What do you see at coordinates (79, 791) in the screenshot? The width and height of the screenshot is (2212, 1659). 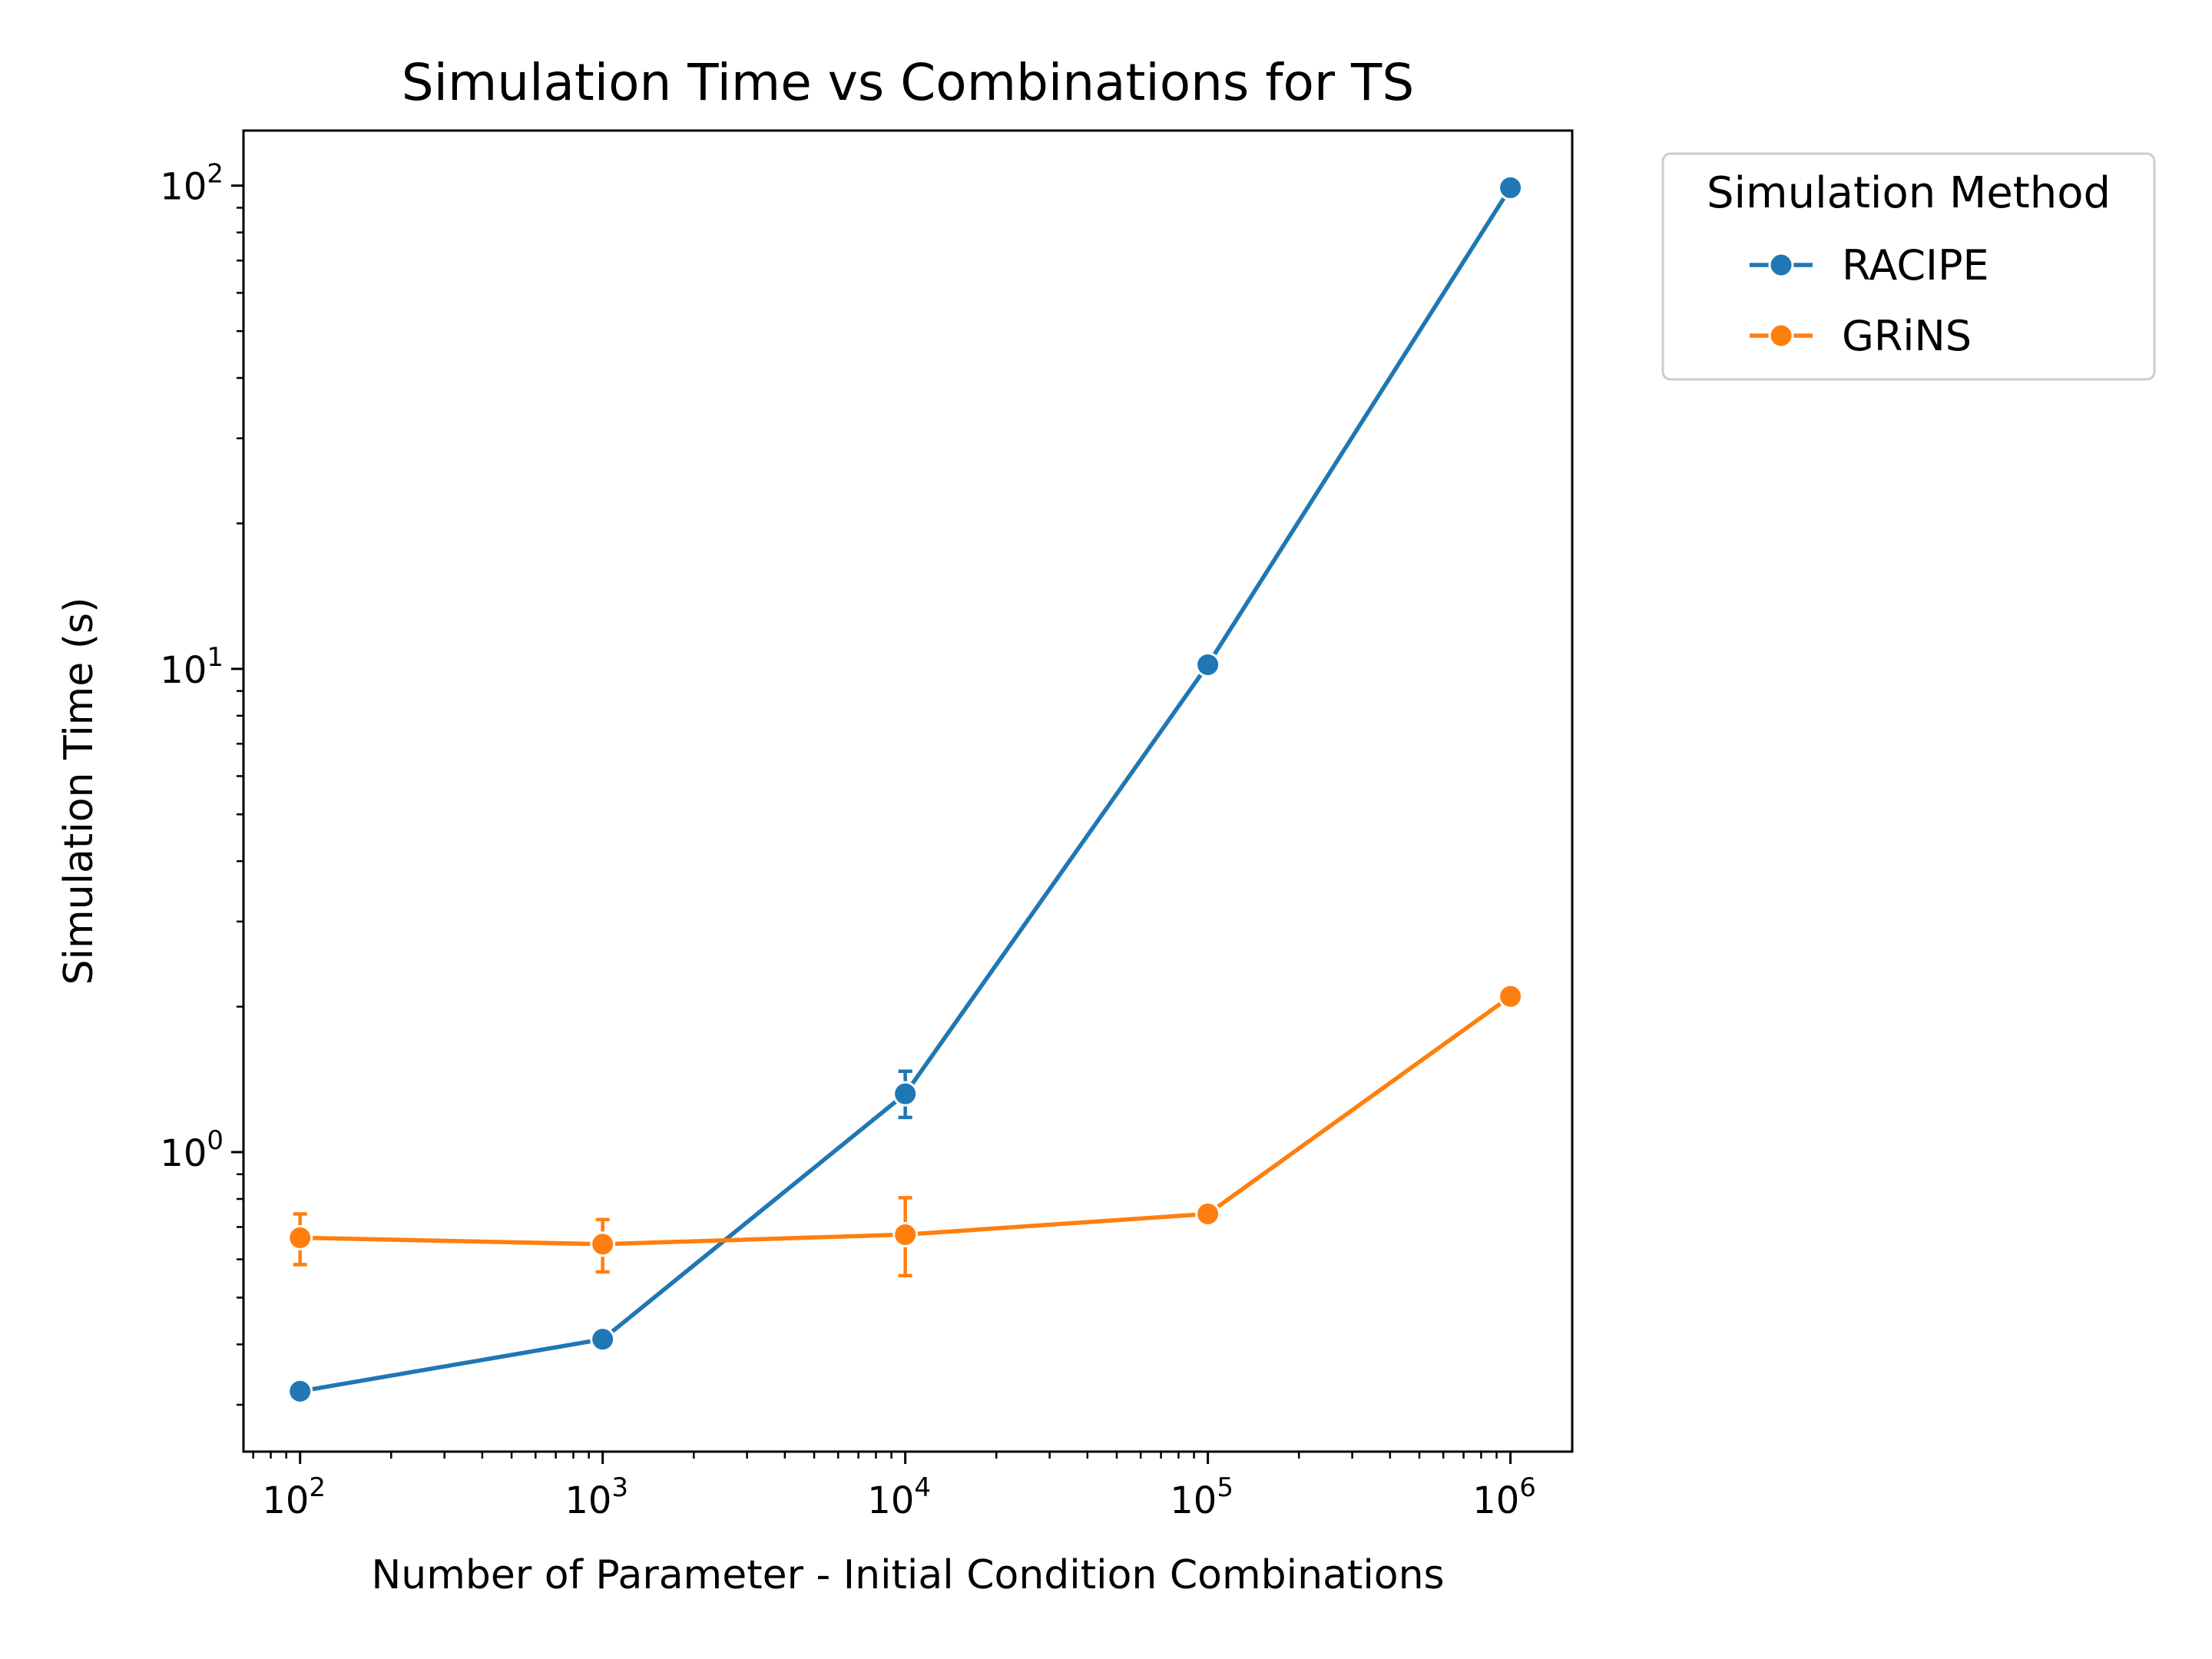 I see `y-axis-label: Simulation Time (s)` at bounding box center [79, 791].